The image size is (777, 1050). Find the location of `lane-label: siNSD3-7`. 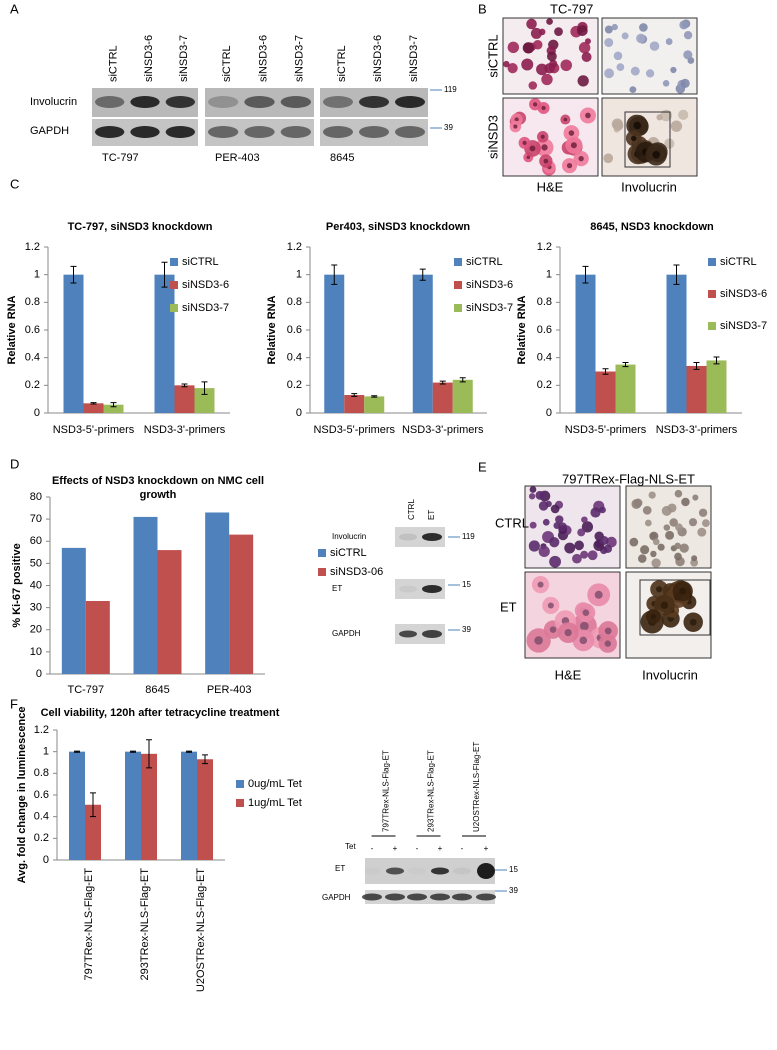

lane-label: siNSD3-7 is located at coordinates (414, 58).